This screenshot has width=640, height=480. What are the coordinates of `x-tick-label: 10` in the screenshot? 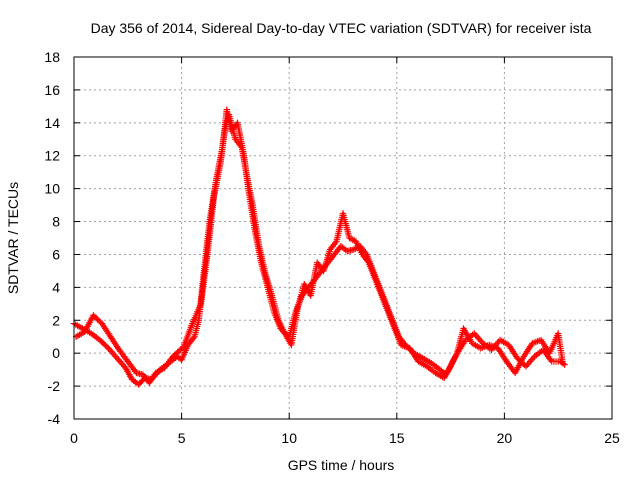 It's located at (289, 438).